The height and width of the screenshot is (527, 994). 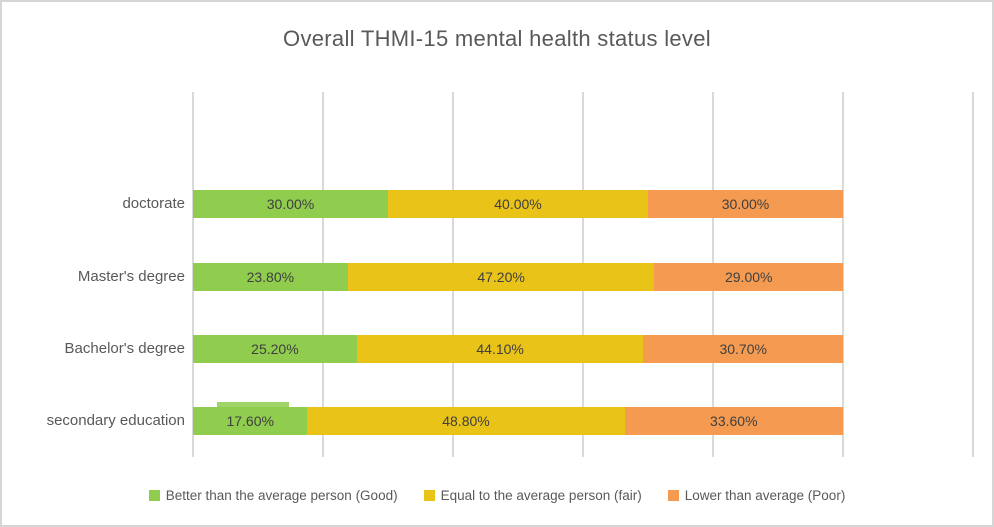 I want to click on bar-segment-series3: 30.70%, so click(x=743, y=349).